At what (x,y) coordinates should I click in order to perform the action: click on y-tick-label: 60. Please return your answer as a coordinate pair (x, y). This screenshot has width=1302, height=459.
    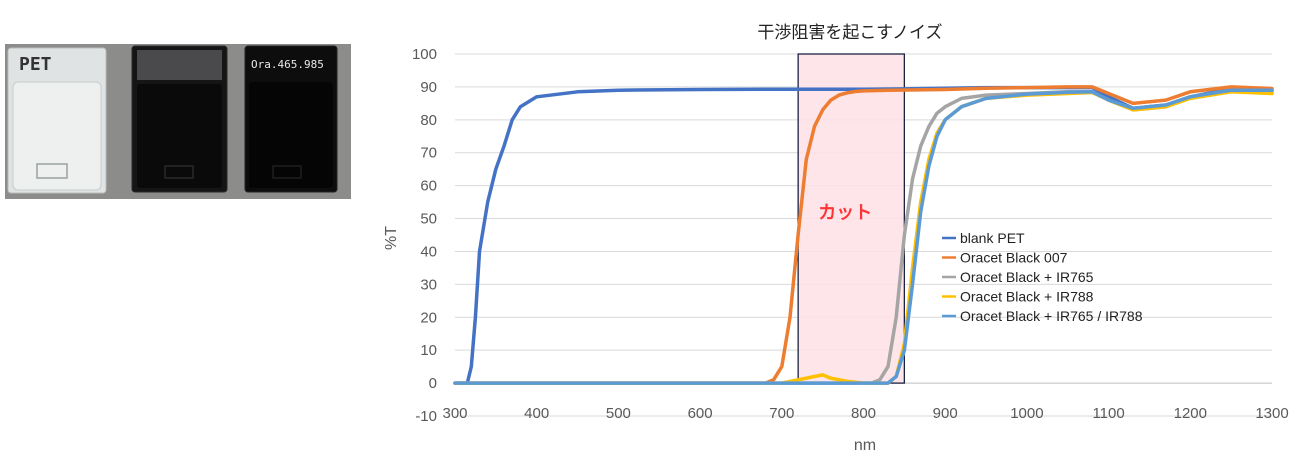
    Looking at the image, I should click on (428, 186).